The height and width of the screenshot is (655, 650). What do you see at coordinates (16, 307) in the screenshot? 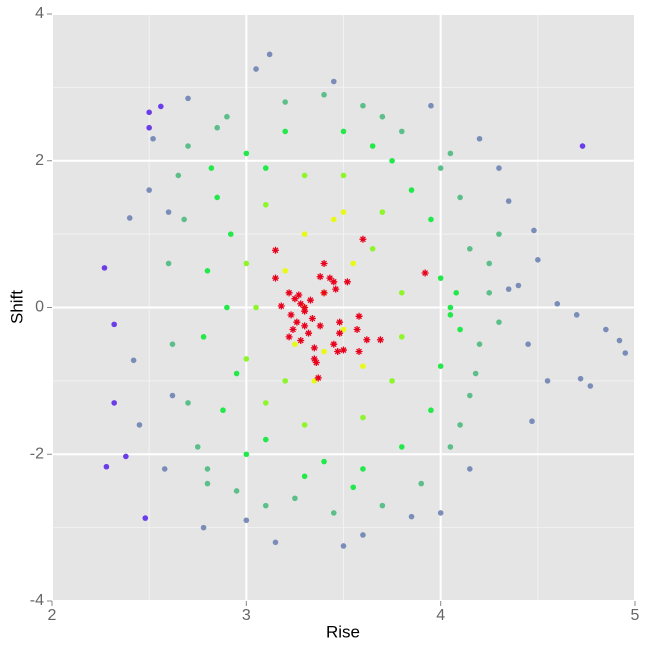
I see `y-axis-title: Shift` at bounding box center [16, 307].